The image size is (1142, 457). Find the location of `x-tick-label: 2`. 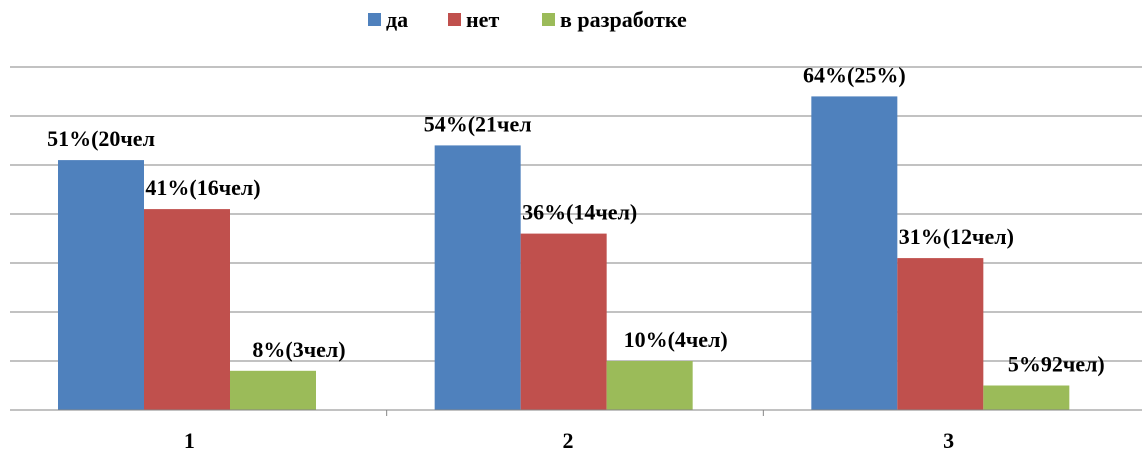

x-tick-label: 2 is located at coordinates (568, 440).